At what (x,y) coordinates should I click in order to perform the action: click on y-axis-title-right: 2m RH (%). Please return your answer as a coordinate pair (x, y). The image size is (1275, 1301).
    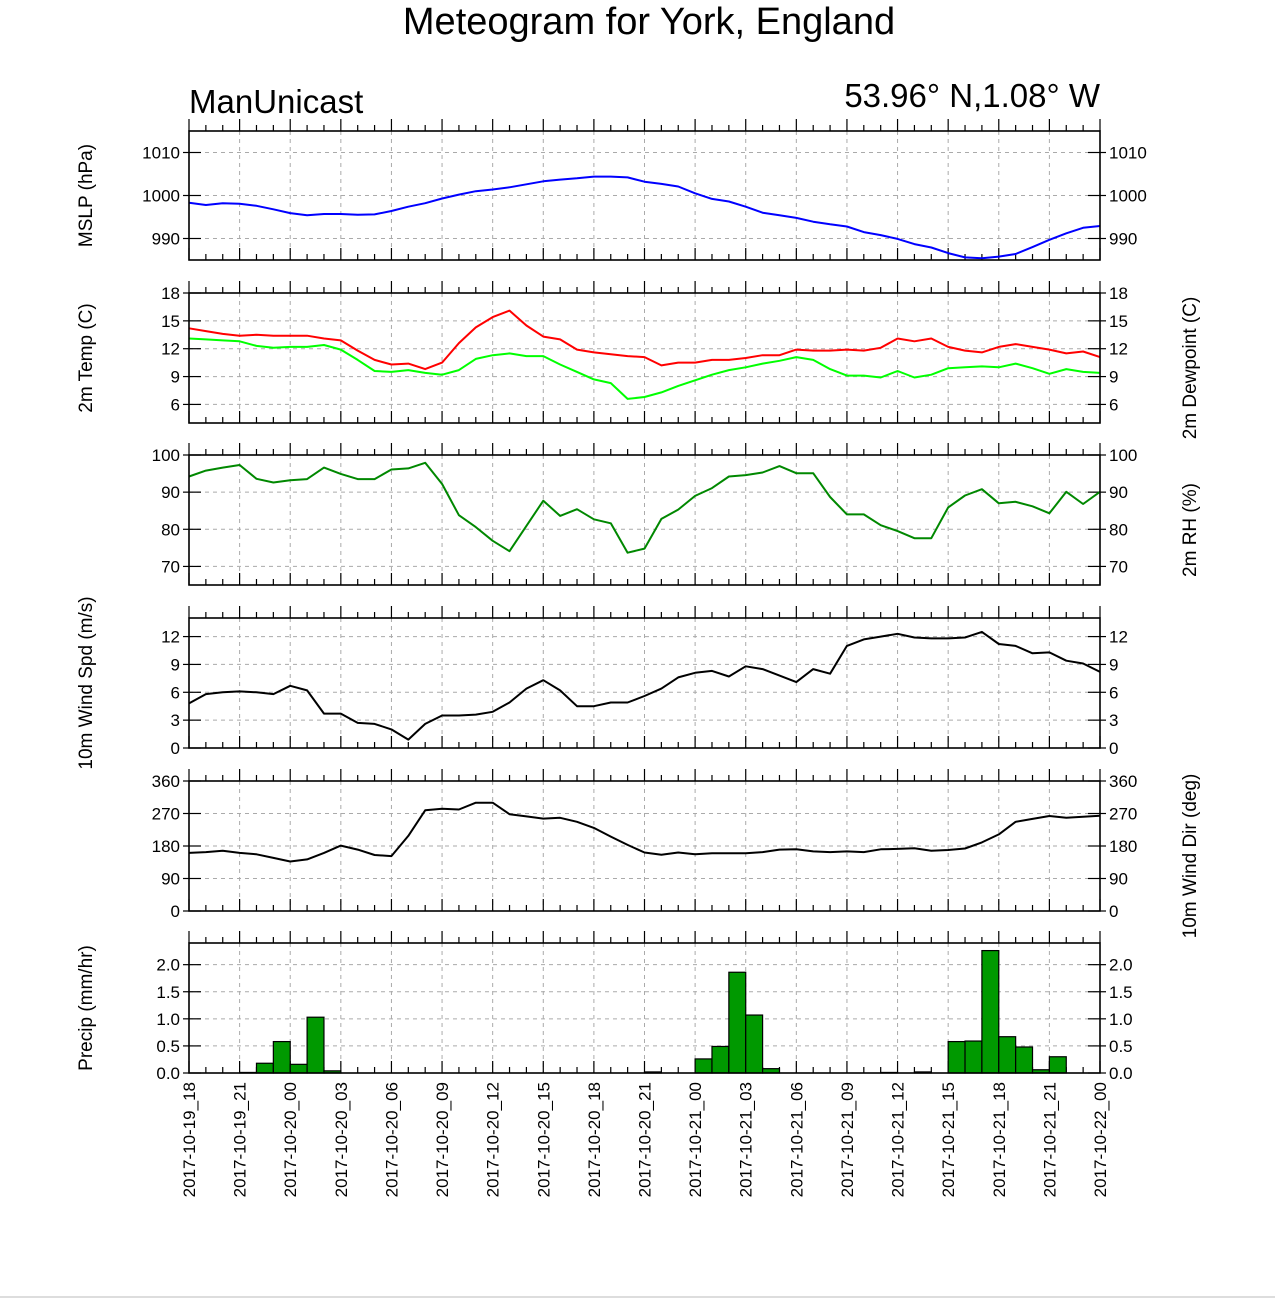
    Looking at the image, I should click on (1190, 530).